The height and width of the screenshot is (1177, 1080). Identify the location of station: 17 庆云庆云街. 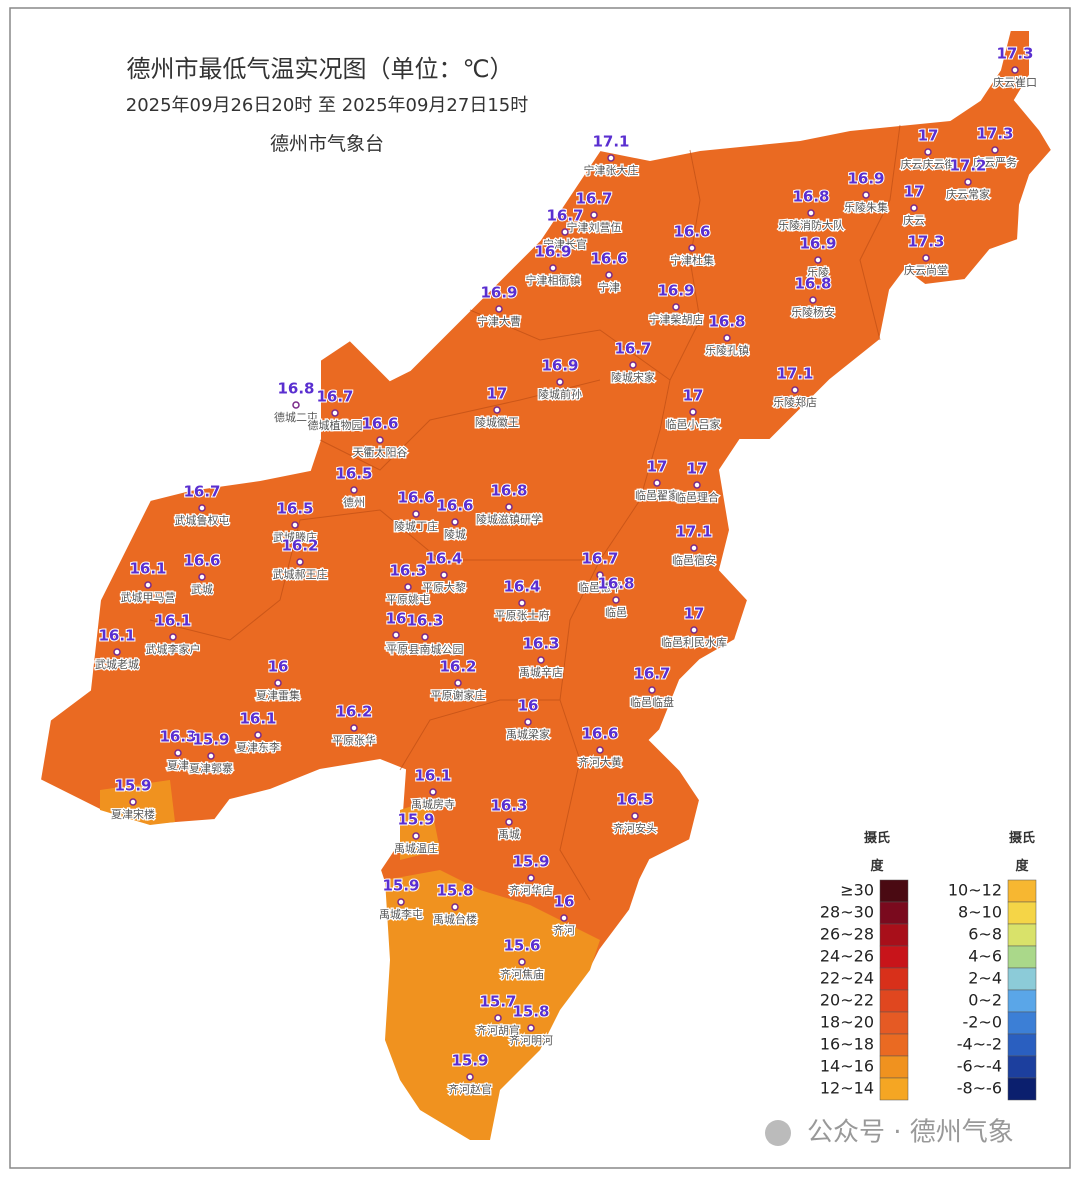
(928, 149).